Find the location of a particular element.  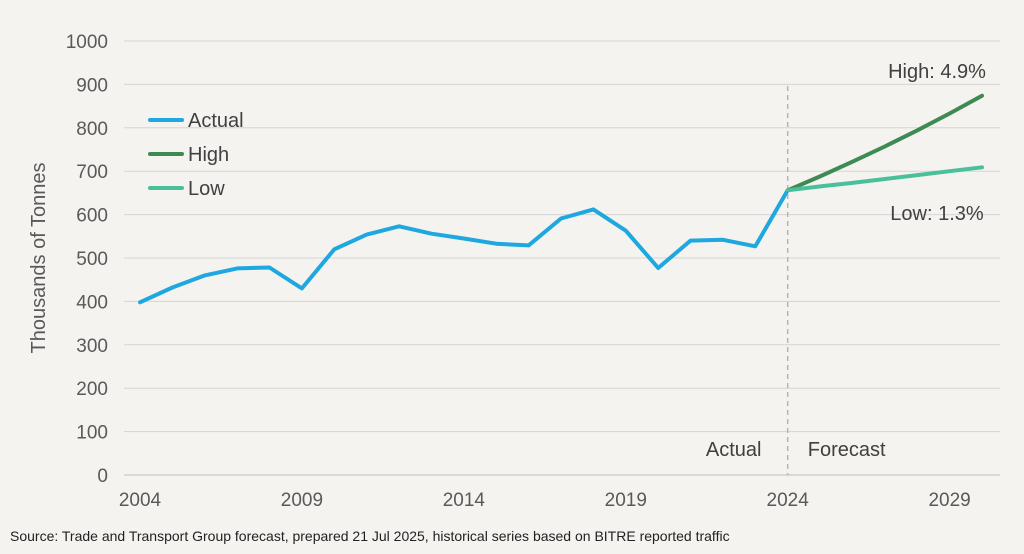

legend-label-high: High is located at coordinates (208, 155).